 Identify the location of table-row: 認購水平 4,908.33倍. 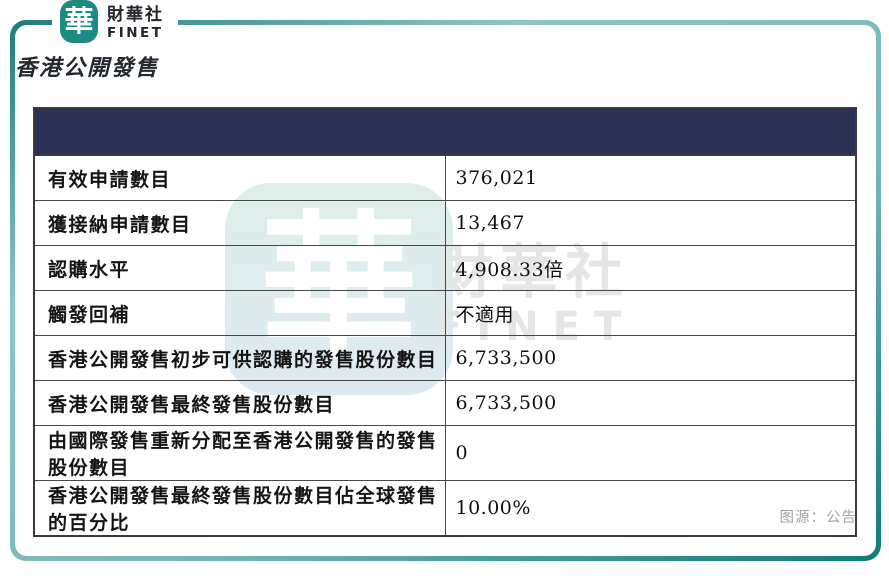
(445, 268).